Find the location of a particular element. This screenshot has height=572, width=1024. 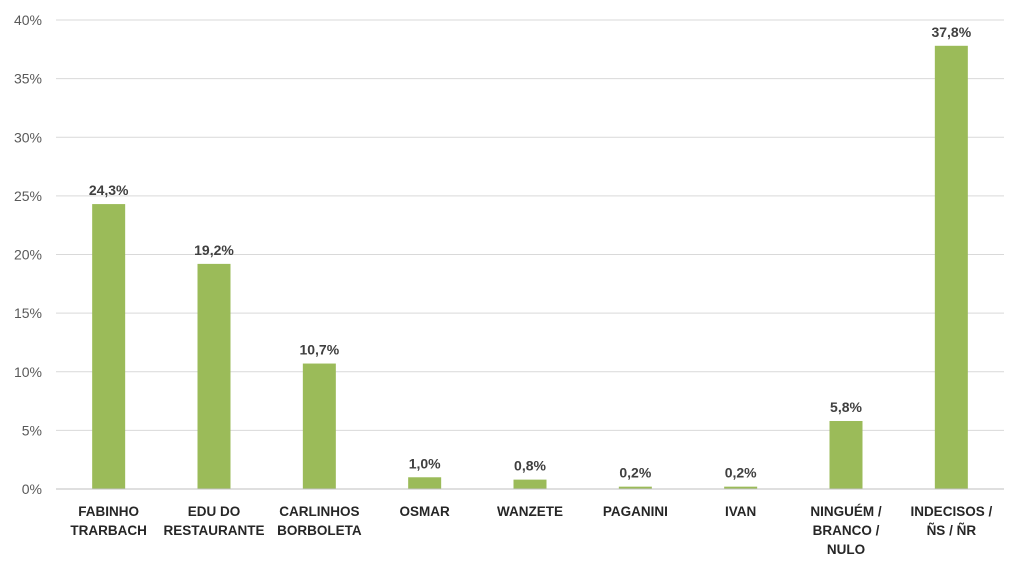

category-label-line: IVAN is located at coordinates (740, 511).